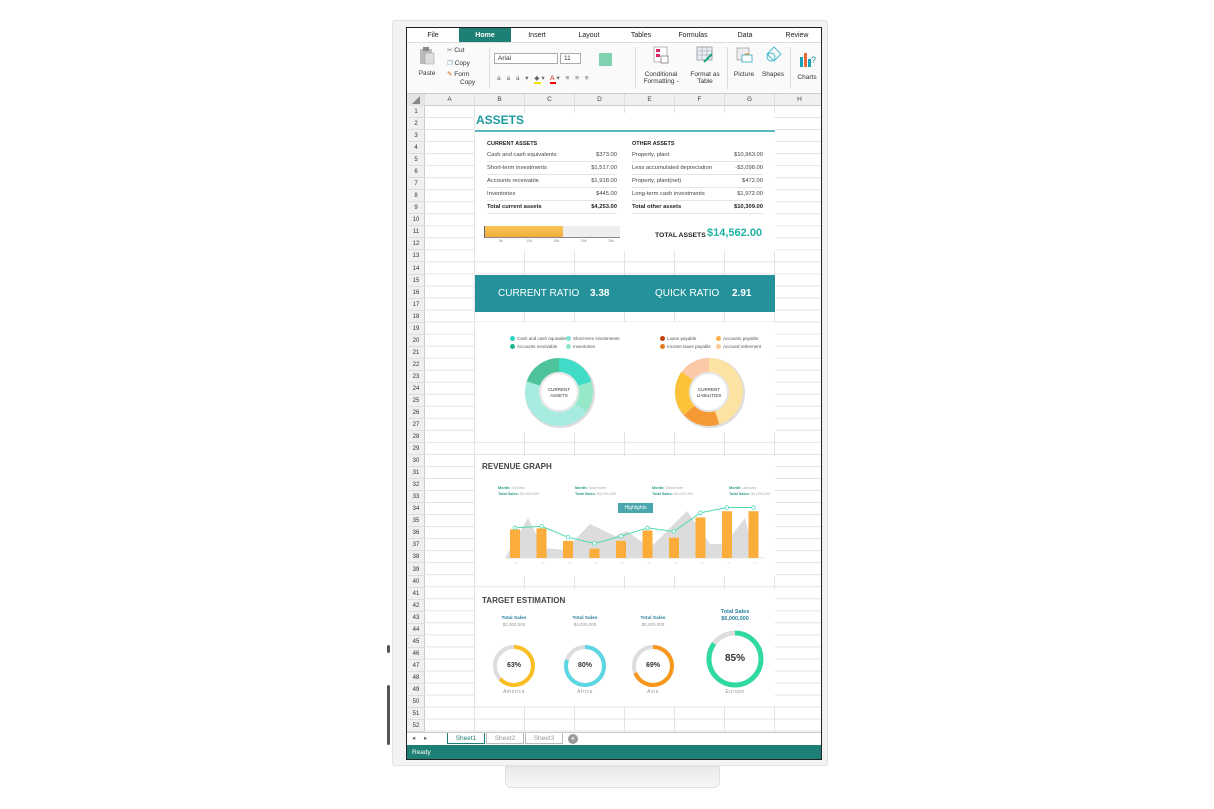 This screenshot has height=809, width=1214. Describe the element at coordinates (416, 293) in the screenshot. I see `row-header: 16` at that location.